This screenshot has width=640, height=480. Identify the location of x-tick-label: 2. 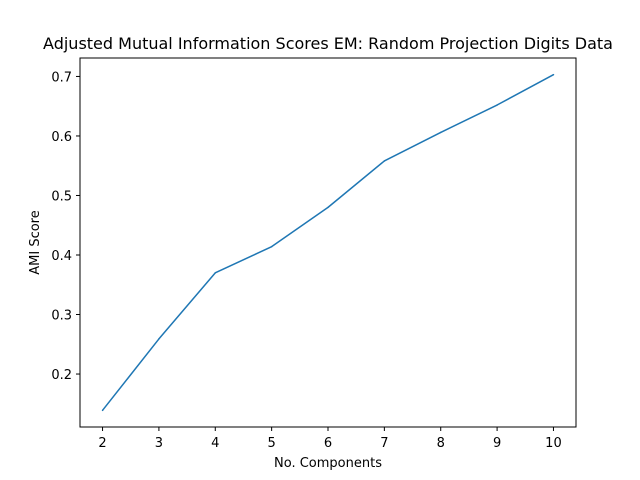
(102, 443).